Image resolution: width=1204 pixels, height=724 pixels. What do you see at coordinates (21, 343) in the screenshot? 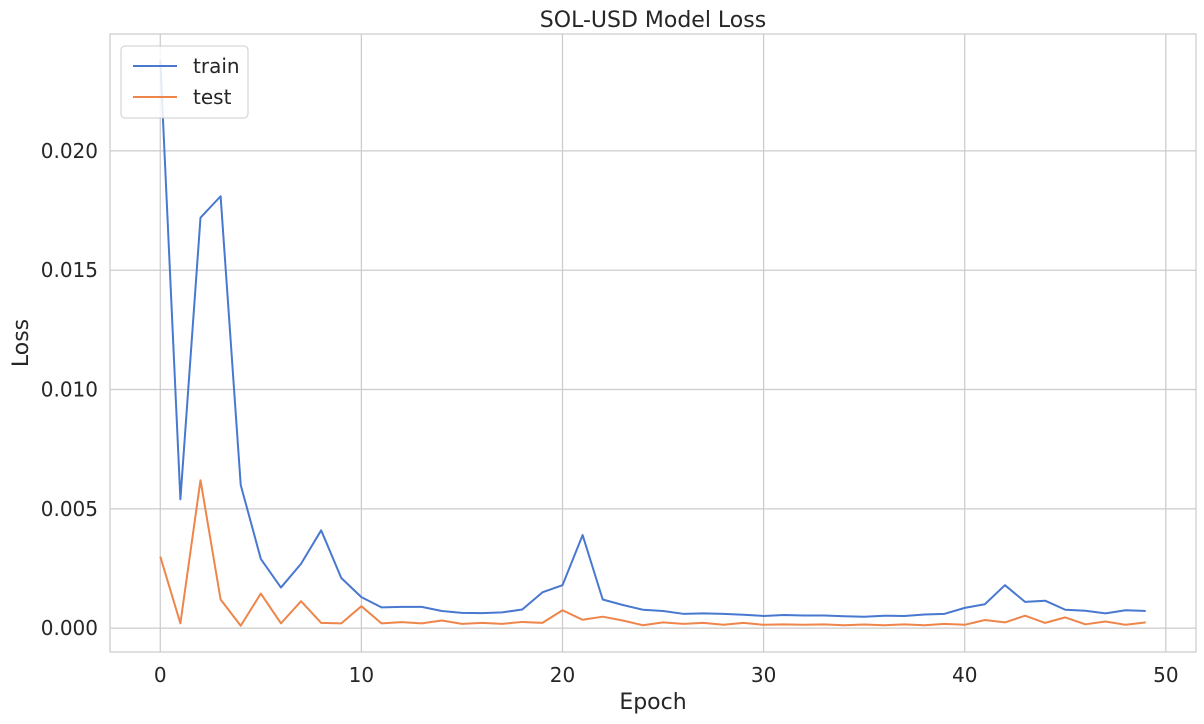
I see `y-axis-title: Loss` at bounding box center [21, 343].